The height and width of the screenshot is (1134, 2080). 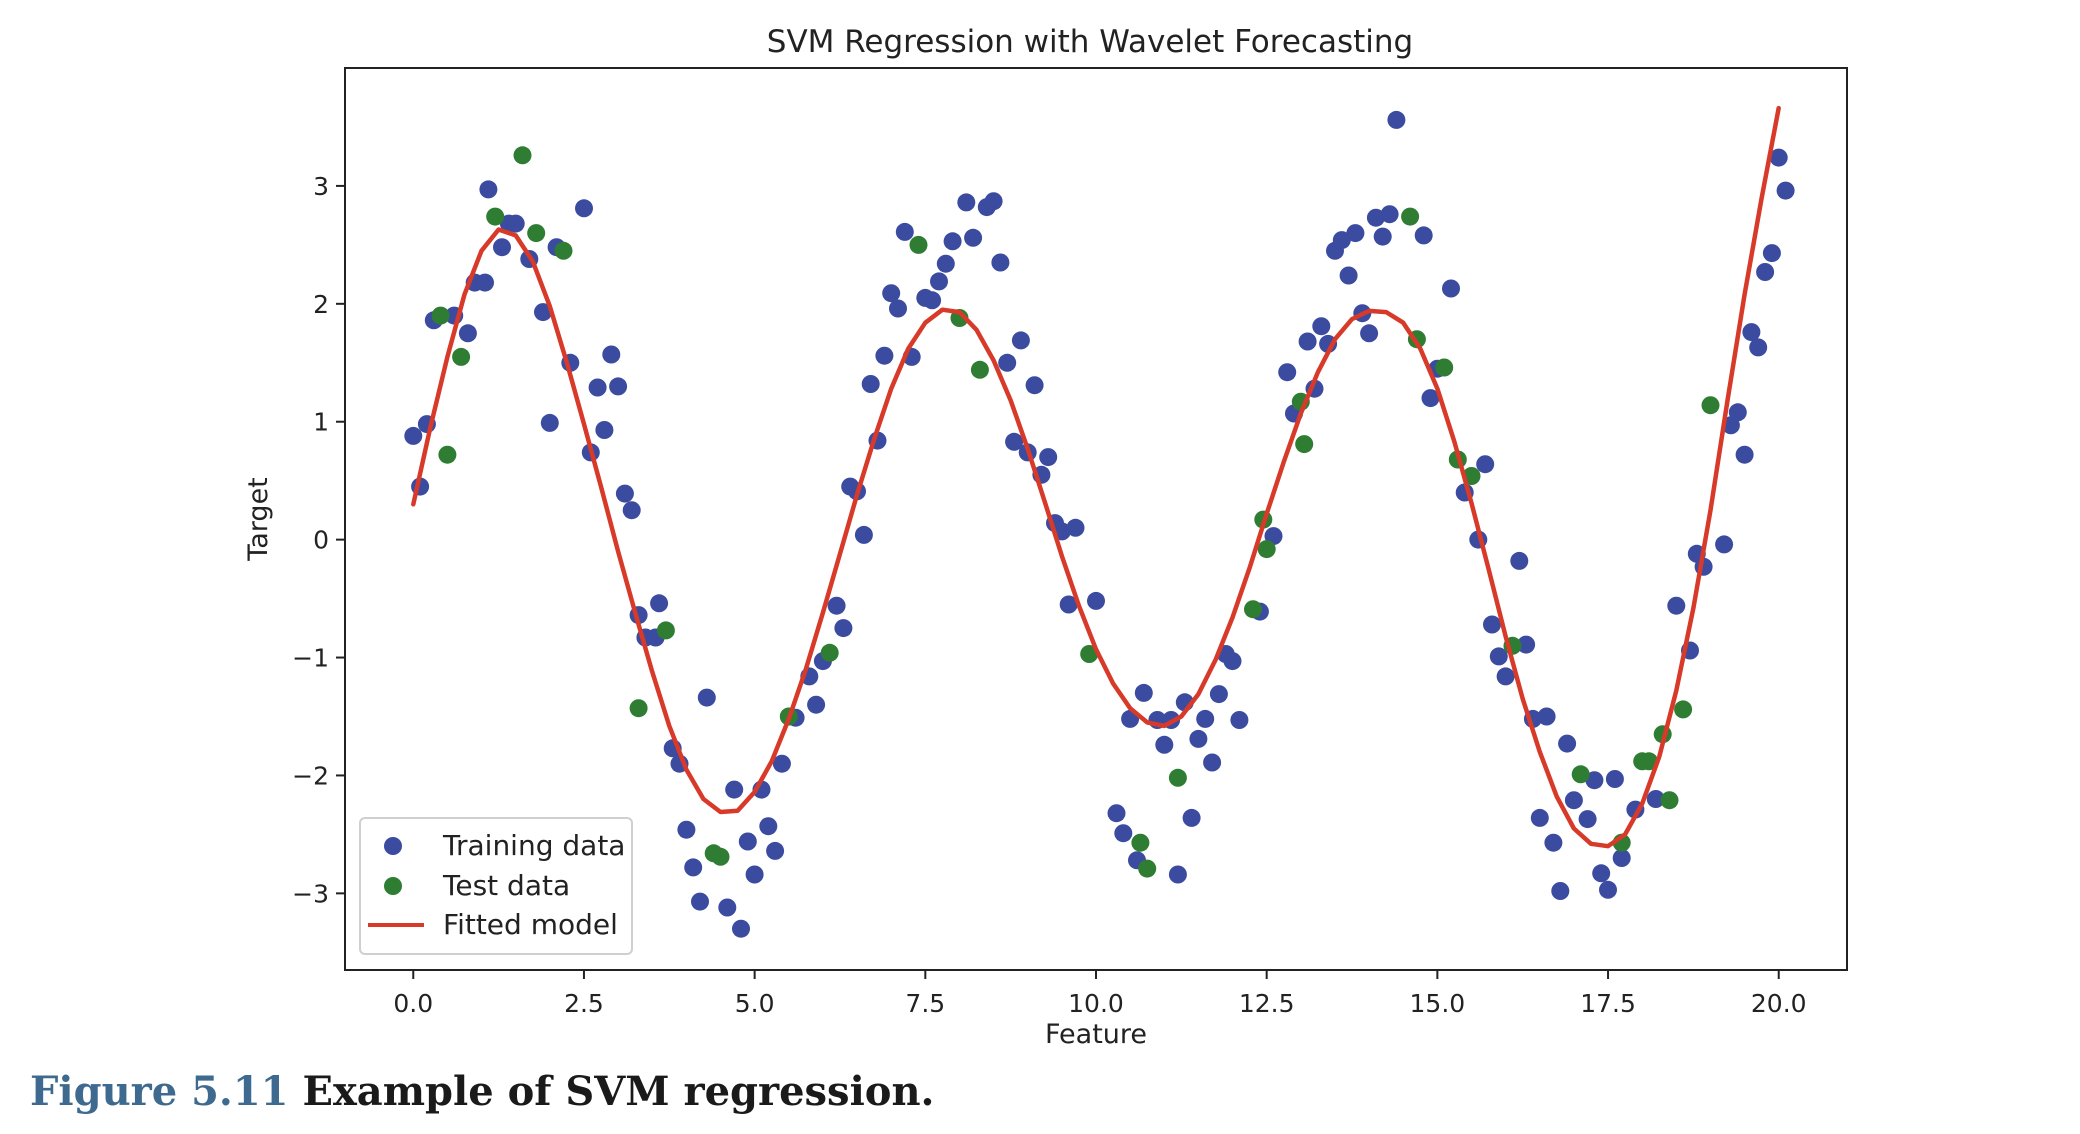 I want to click on figure-number: Figure 5.11, so click(x=159, y=1091).